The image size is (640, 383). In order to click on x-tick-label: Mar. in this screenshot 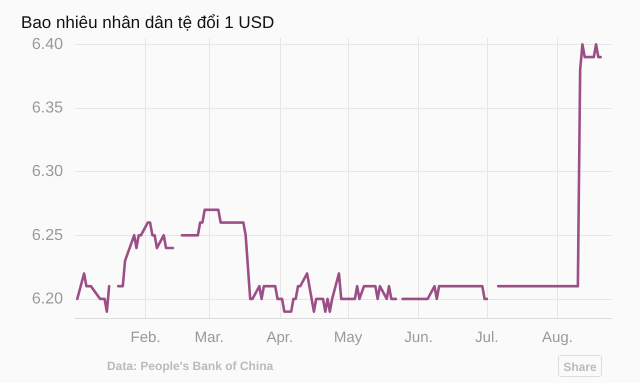, I will do `click(209, 337)`.